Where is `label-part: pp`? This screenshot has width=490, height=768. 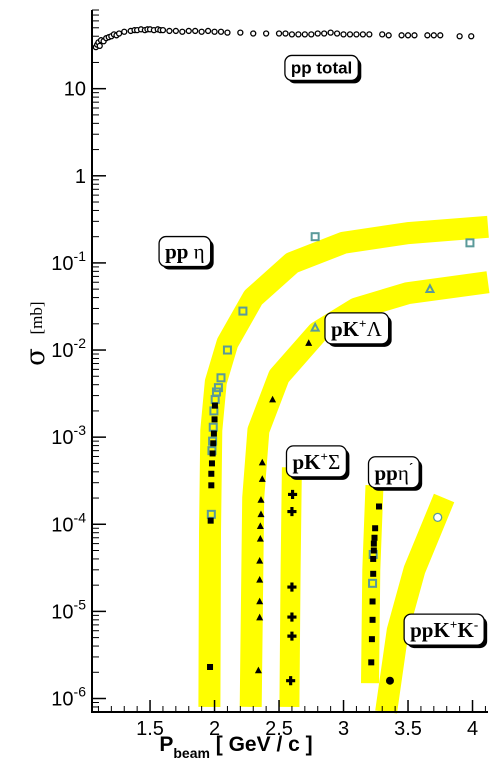
label-part: pp is located at coordinates (179, 252).